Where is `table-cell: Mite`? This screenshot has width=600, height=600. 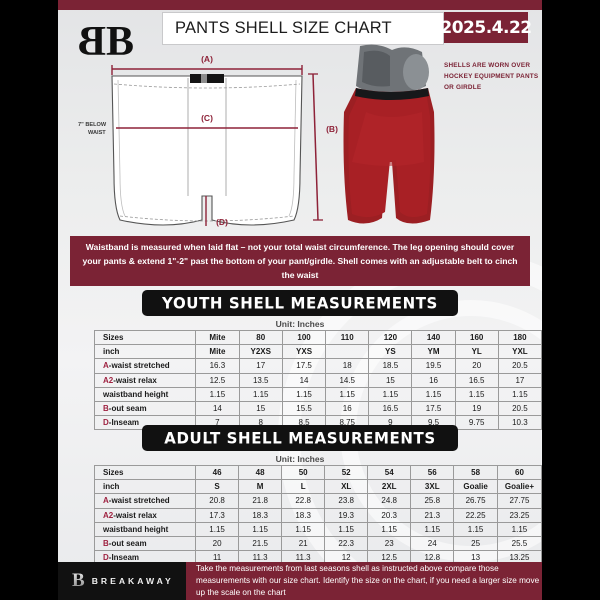
table-cell: Mite is located at coordinates (217, 337).